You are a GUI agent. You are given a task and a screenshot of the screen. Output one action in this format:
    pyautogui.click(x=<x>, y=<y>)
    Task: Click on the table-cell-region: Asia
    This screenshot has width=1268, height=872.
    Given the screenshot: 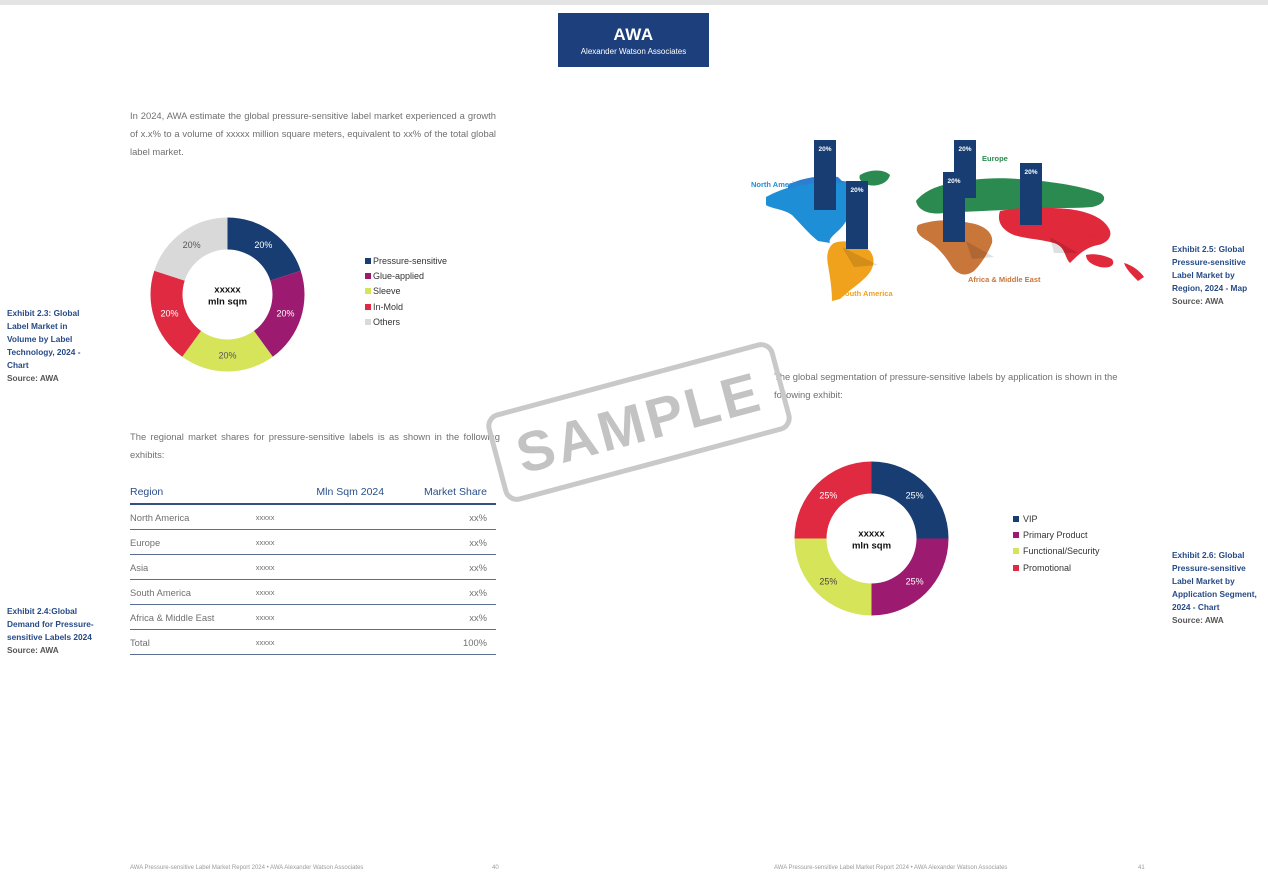 What is the action you would take?
    pyautogui.click(x=179, y=567)
    